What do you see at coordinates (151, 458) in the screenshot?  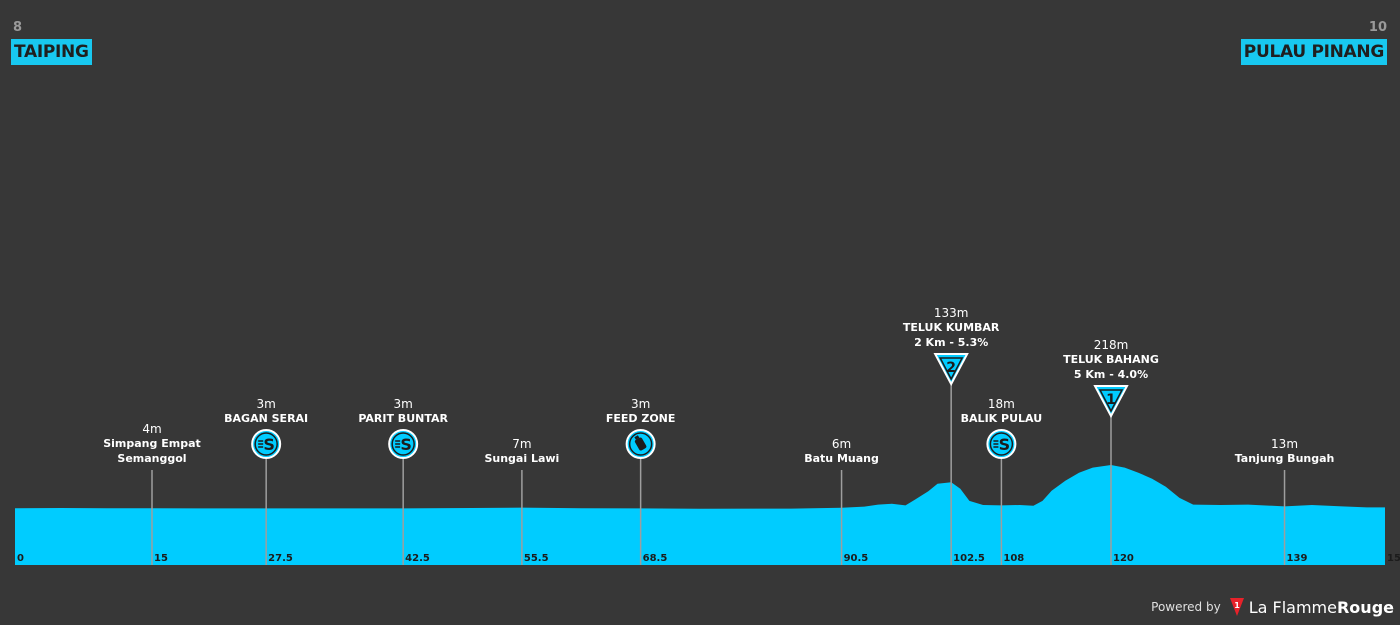 I see `marker-name: Semanggol` at bounding box center [151, 458].